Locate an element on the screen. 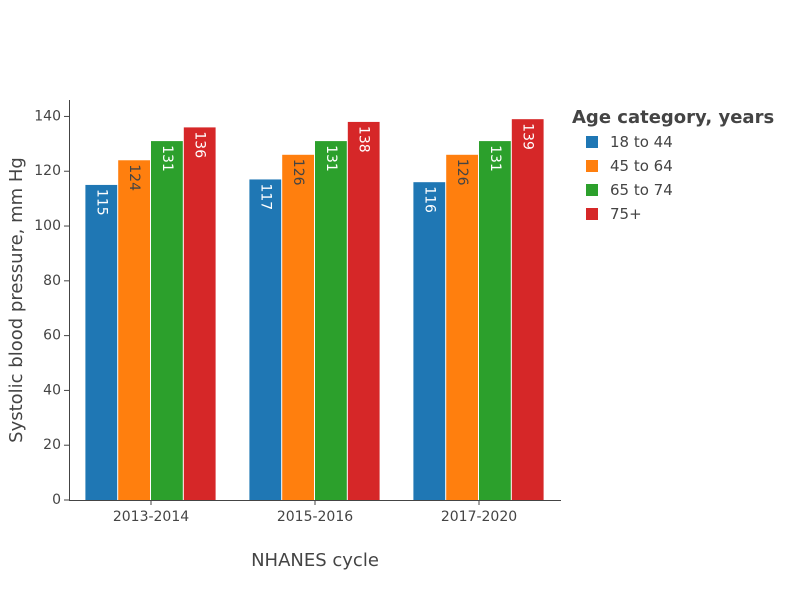  y-tick-label: 60 is located at coordinates (52, 336).